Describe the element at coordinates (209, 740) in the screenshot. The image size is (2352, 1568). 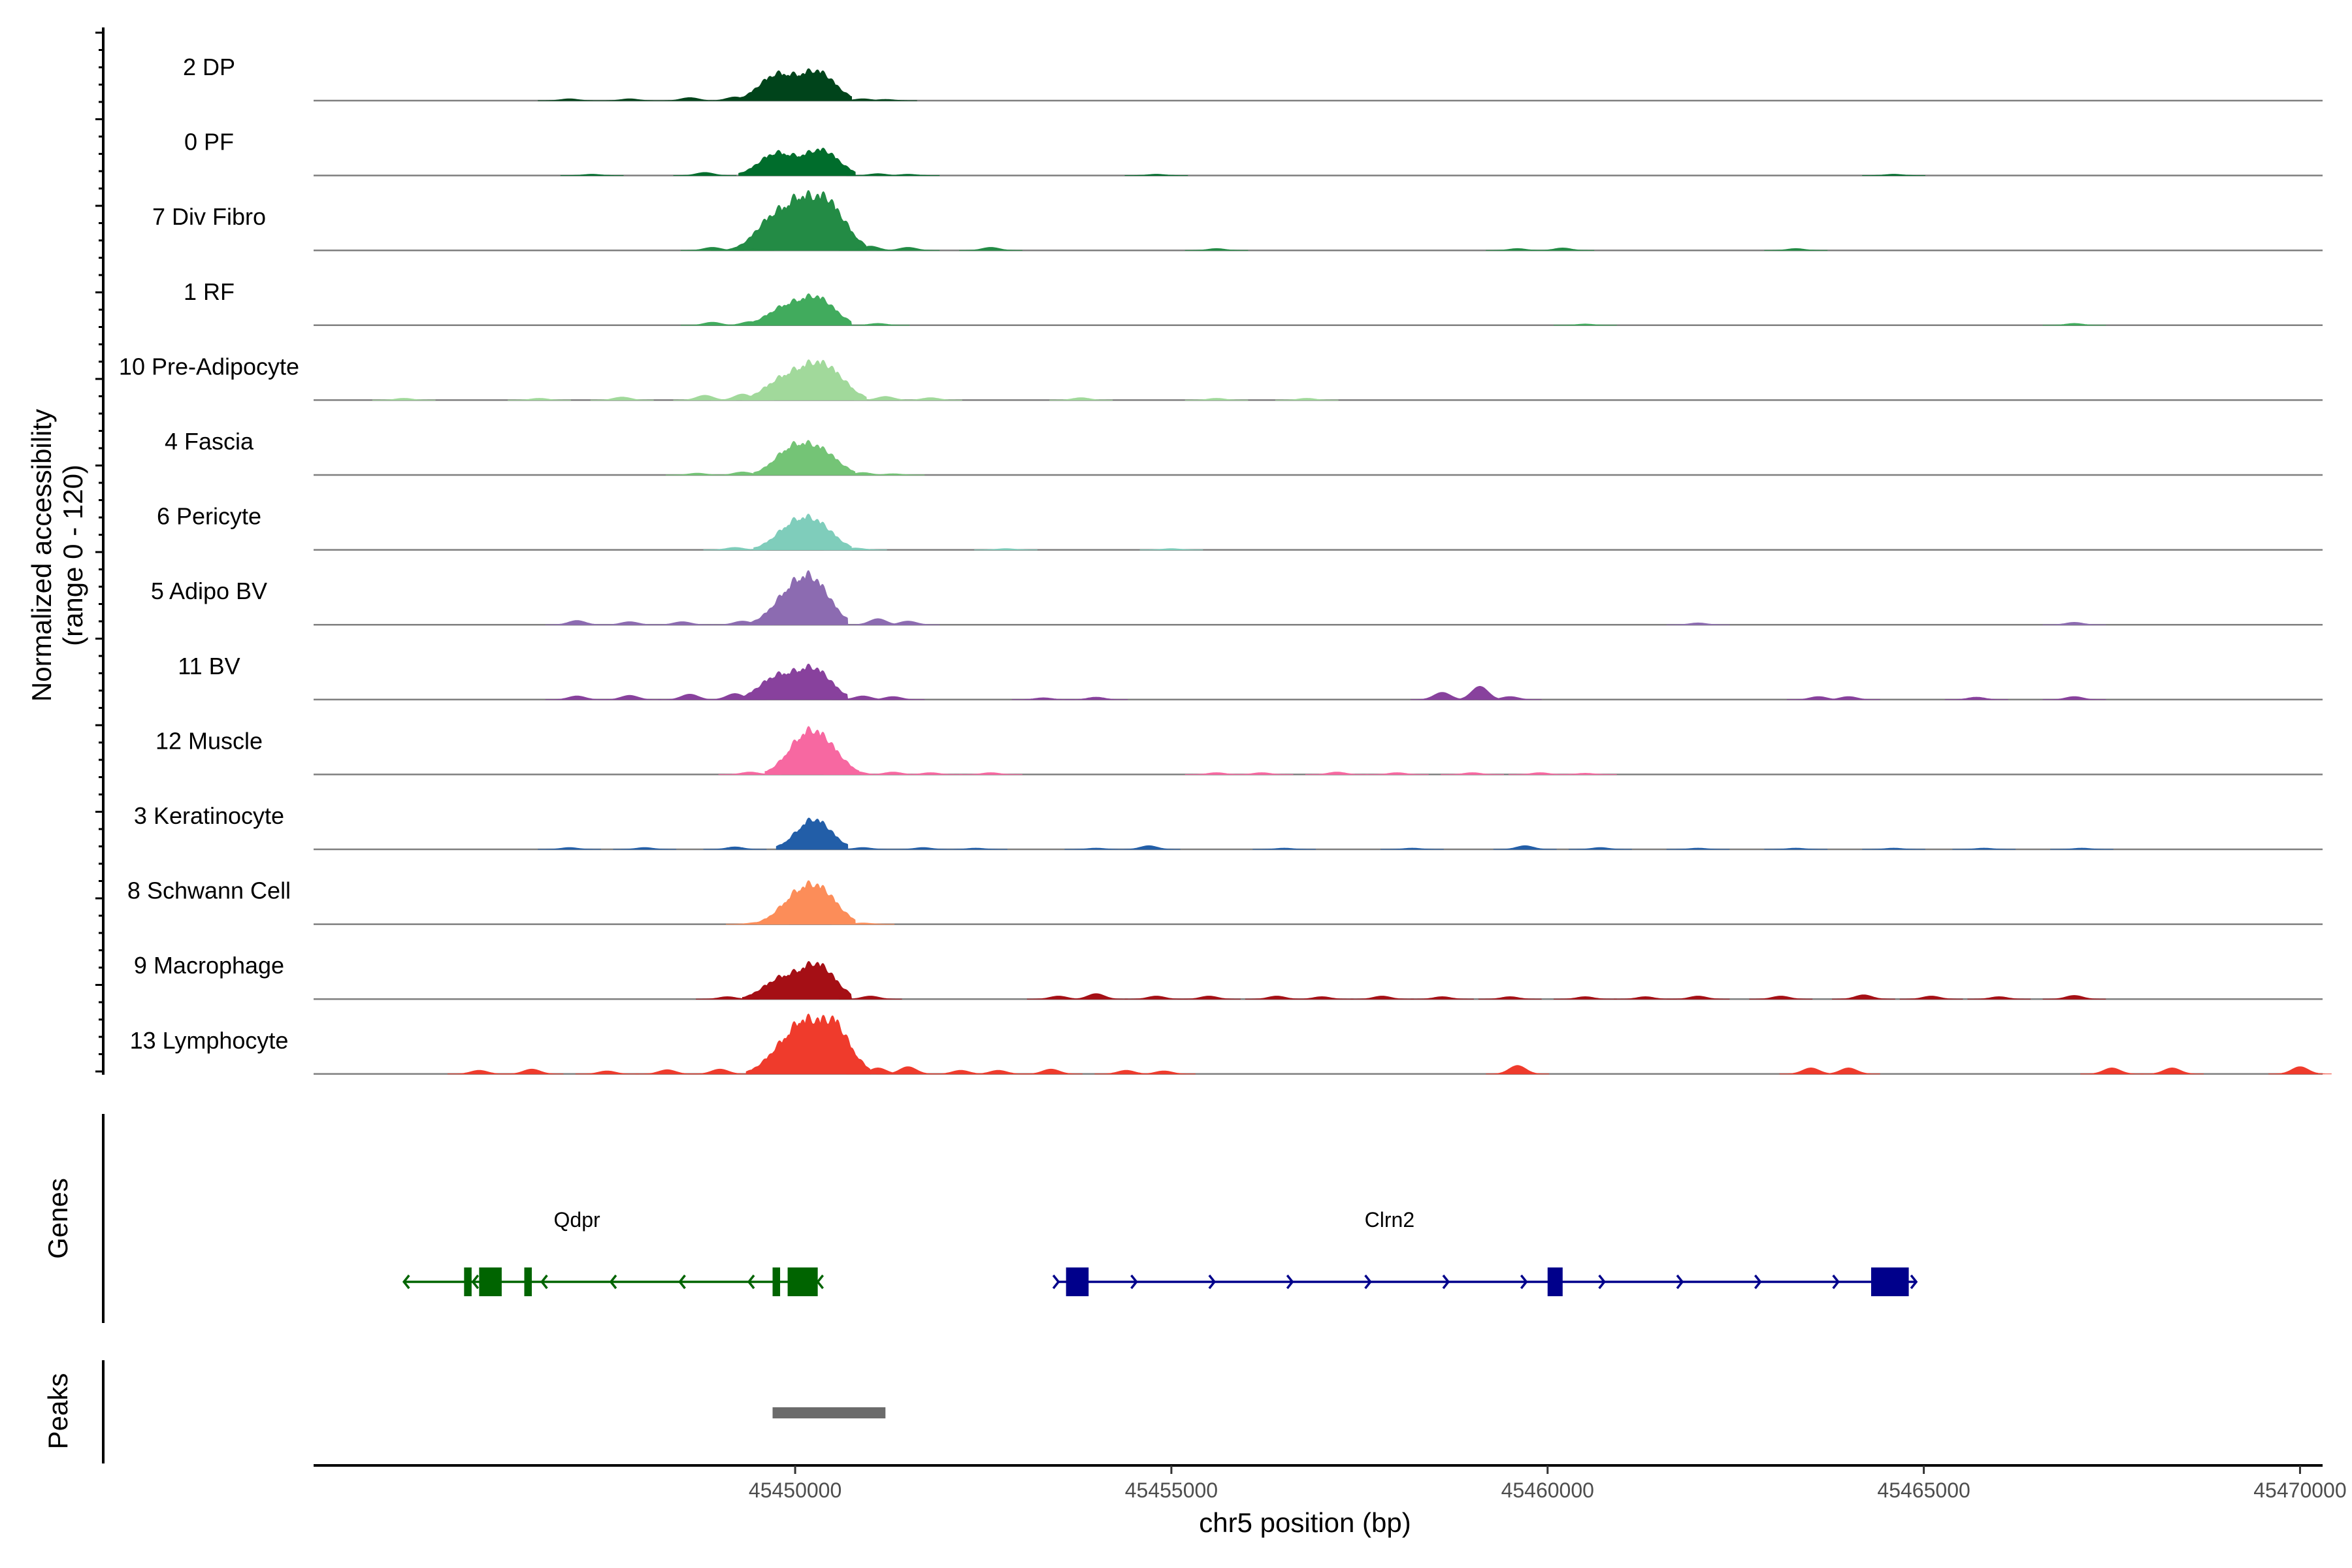
I see `track-label: 12 Muscle` at that location.